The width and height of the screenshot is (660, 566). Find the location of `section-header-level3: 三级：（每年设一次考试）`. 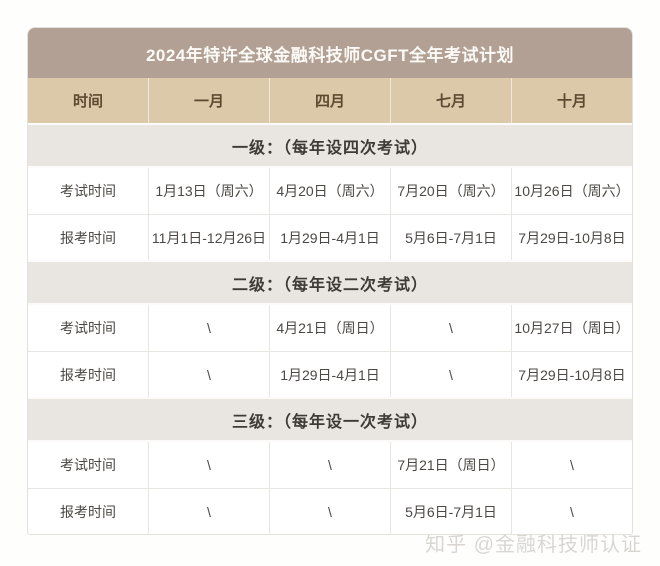

section-header-level3: 三级：（每年设一次考试） is located at coordinates (330, 419).